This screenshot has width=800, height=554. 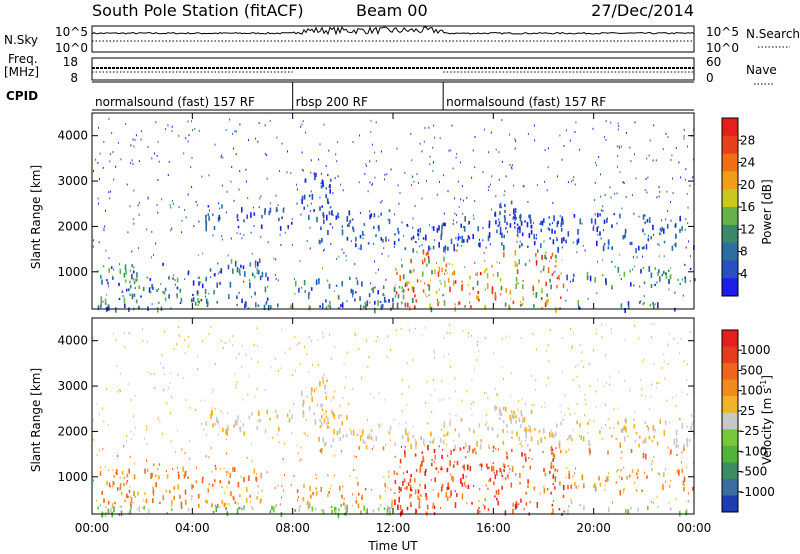 What do you see at coordinates (773, 34) in the screenshot?
I see `nsearch-axis-label: N.Search` at bounding box center [773, 34].